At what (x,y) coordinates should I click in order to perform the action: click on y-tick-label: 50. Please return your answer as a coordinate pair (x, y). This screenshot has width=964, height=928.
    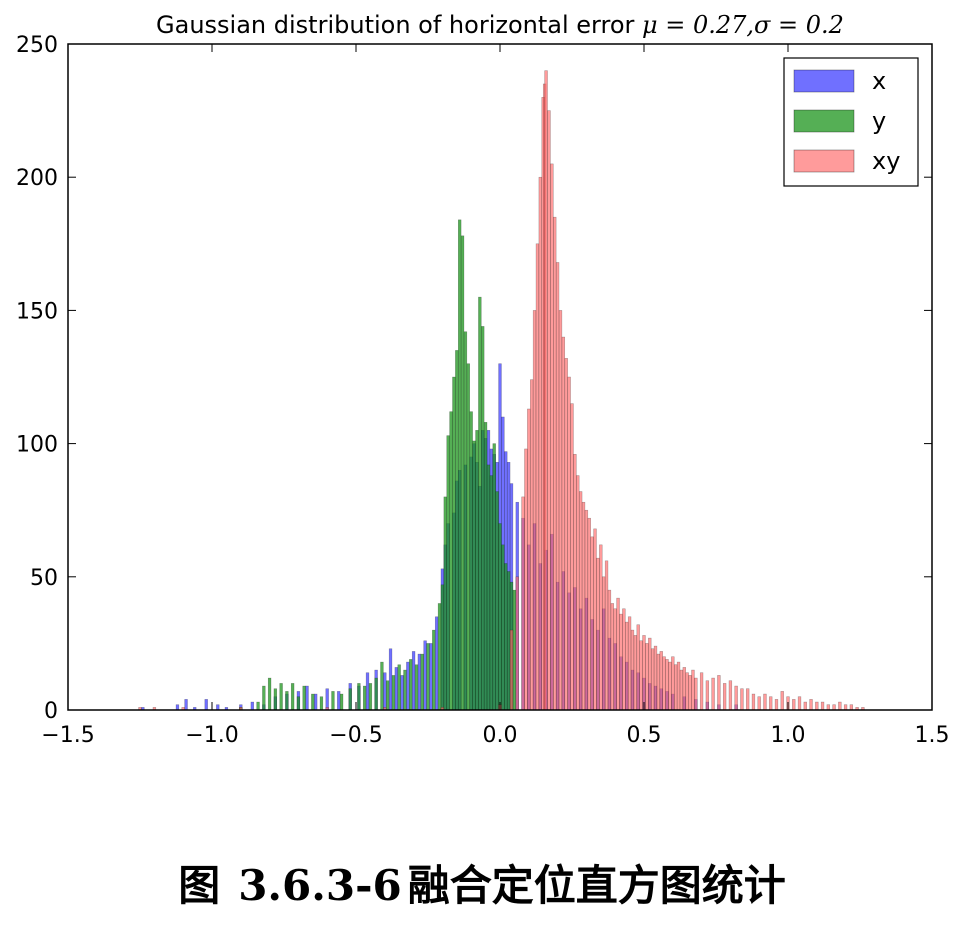
    Looking at the image, I should click on (44, 578).